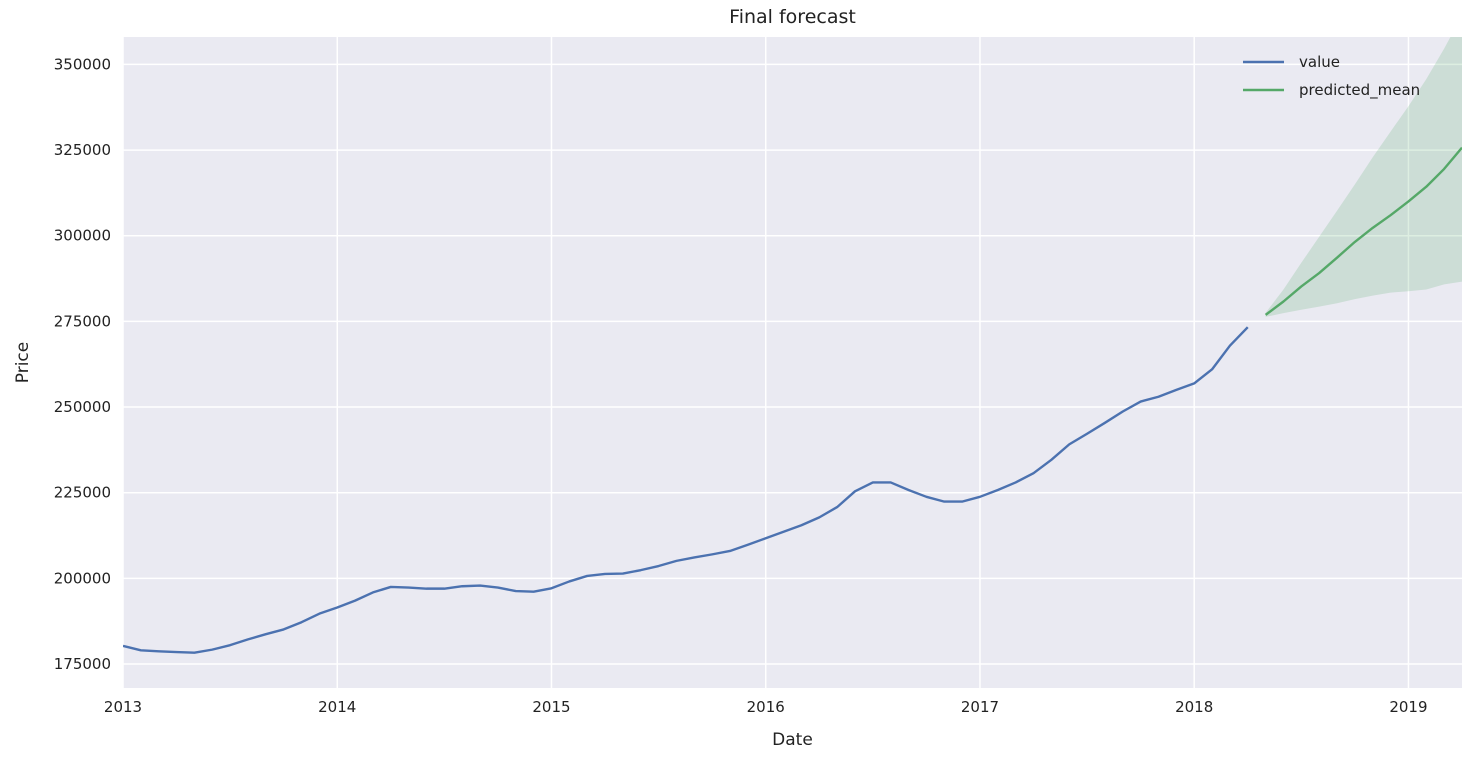 The width and height of the screenshot is (1475, 767). I want to click on y-tick-label: 200000, so click(82, 578).